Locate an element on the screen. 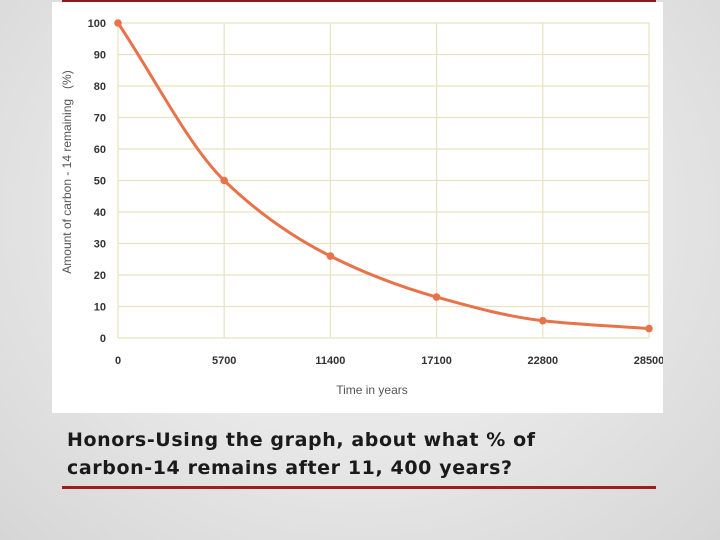 The image size is (720, 540). x-tick-label: 22800 is located at coordinates (543, 361).